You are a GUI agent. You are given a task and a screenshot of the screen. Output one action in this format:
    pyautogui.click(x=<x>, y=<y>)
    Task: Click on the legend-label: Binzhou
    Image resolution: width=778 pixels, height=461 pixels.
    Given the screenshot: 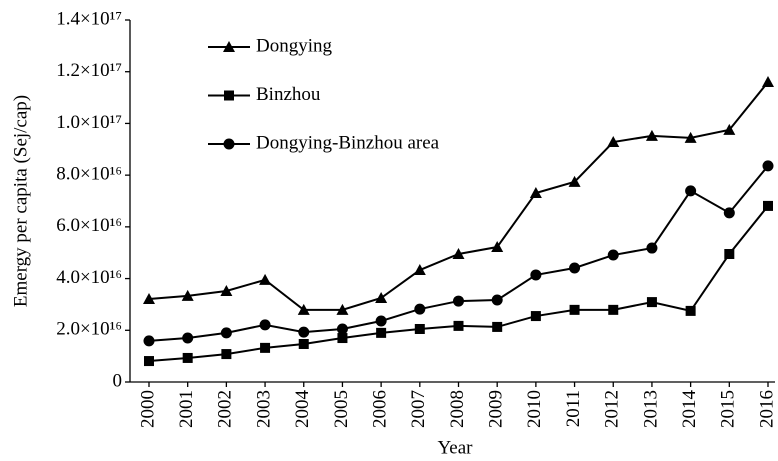 What is the action you would take?
    pyautogui.click(x=288, y=94)
    